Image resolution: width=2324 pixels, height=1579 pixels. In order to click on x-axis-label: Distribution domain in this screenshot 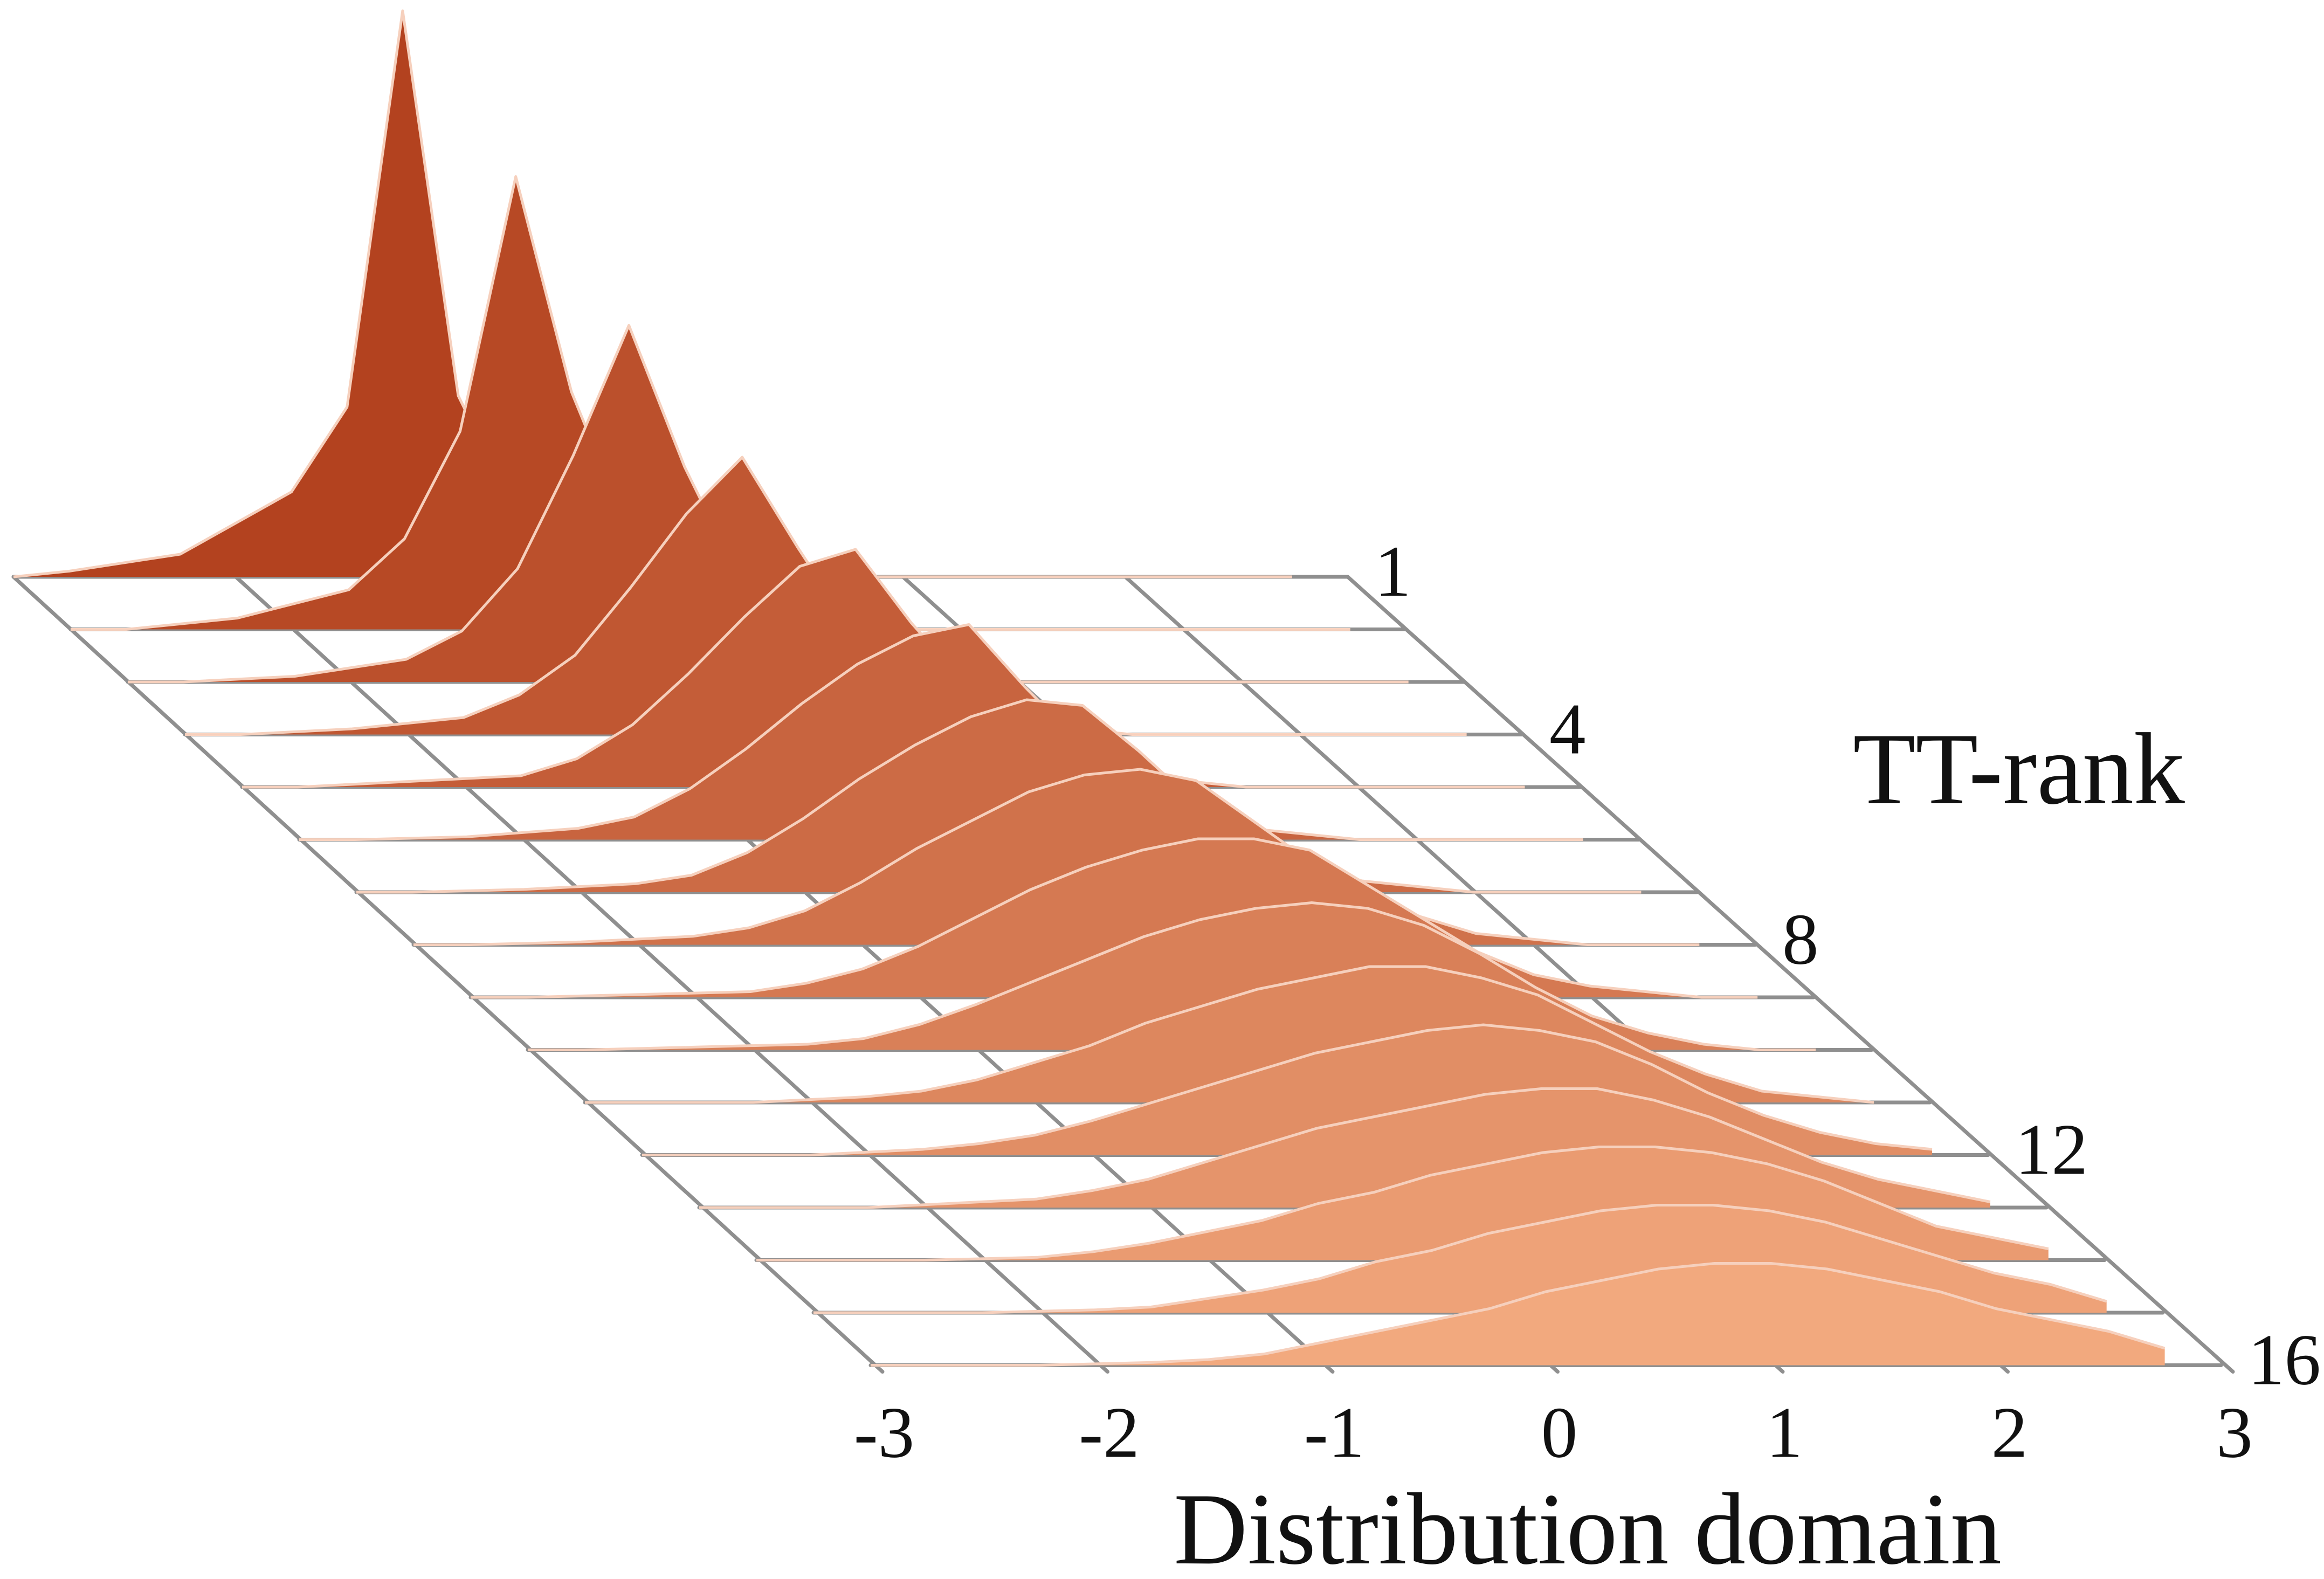, I will do `click(1588, 1526)`.